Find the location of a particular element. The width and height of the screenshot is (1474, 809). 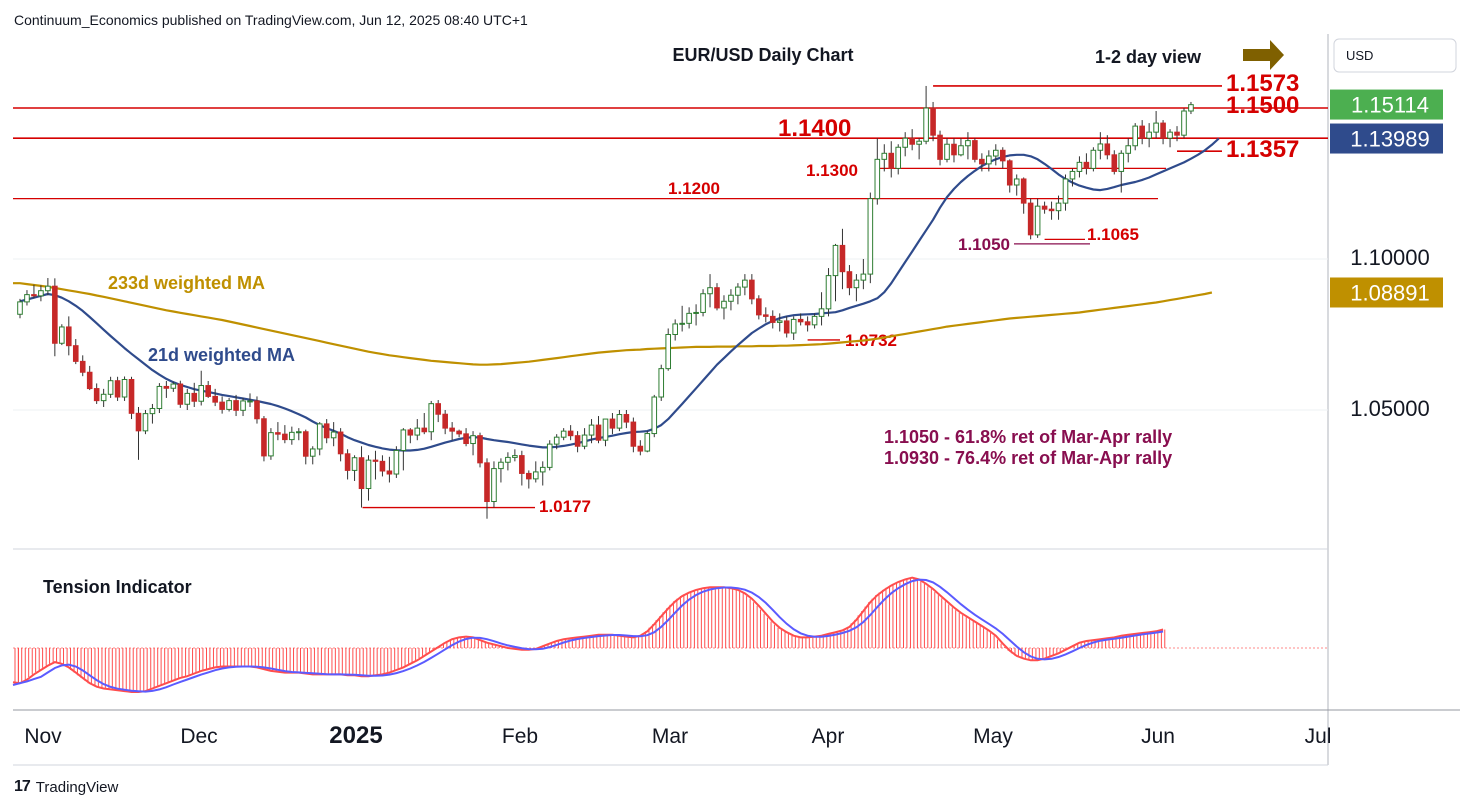

level-label-1-1500: 1.1500 is located at coordinates (1262, 105).